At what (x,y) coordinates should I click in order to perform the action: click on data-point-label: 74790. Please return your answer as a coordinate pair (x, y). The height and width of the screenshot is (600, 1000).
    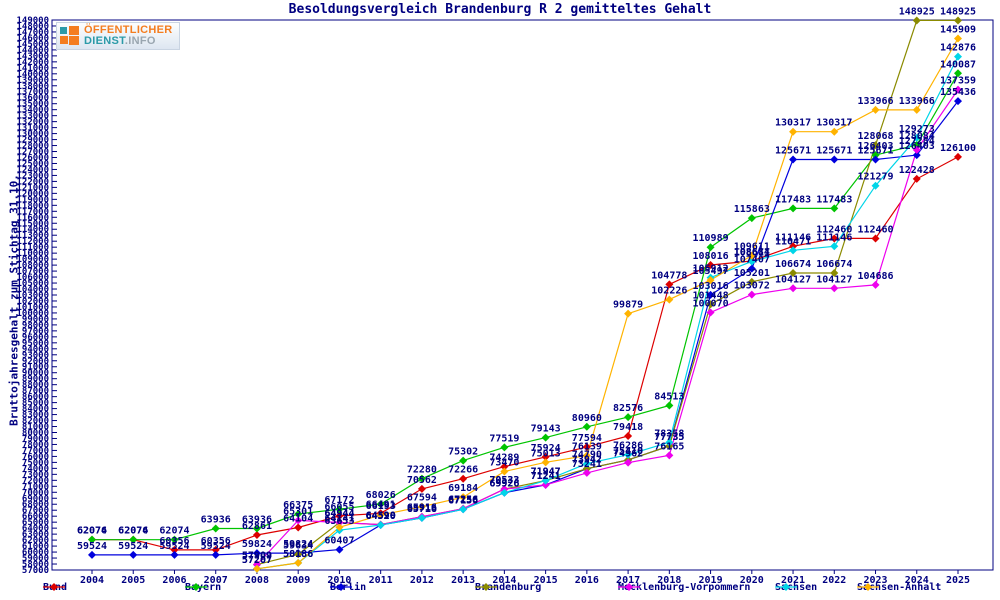
    Looking at the image, I should click on (587, 455).